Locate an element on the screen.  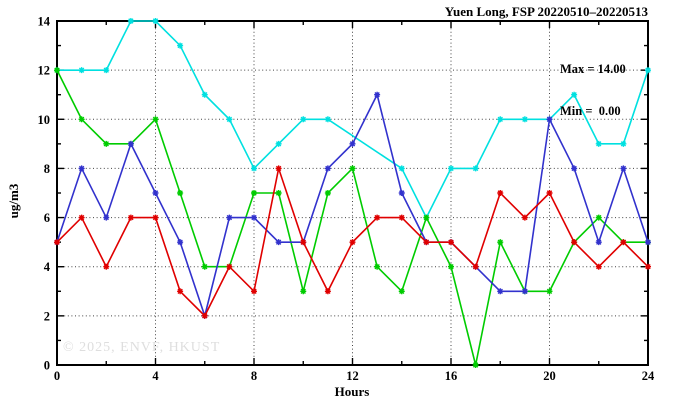
x-tick-label: 24 is located at coordinates (648, 376).